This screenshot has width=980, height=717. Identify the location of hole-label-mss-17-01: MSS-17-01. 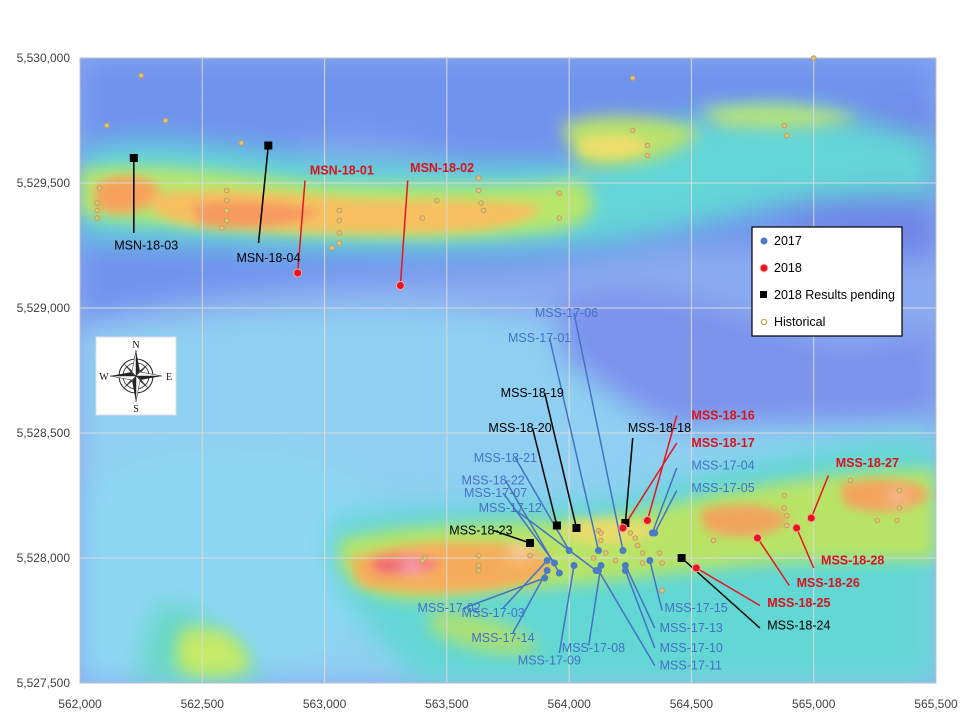
(539, 338).